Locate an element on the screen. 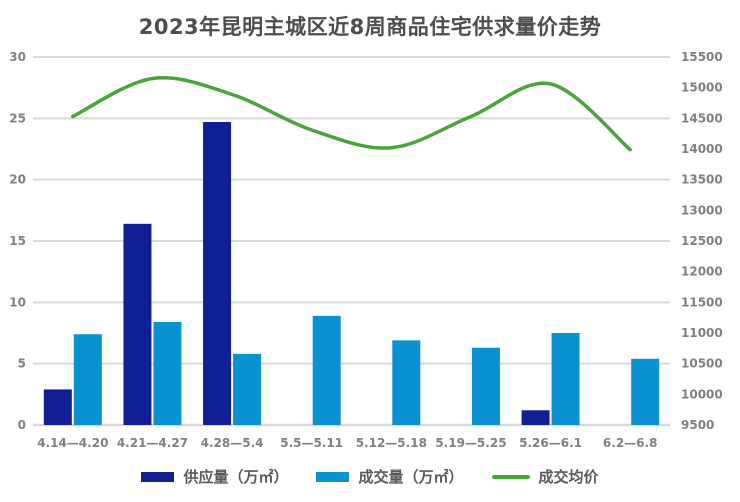 The image size is (740, 502). x-axis-label: 5.12—5.18 is located at coordinates (391, 443).